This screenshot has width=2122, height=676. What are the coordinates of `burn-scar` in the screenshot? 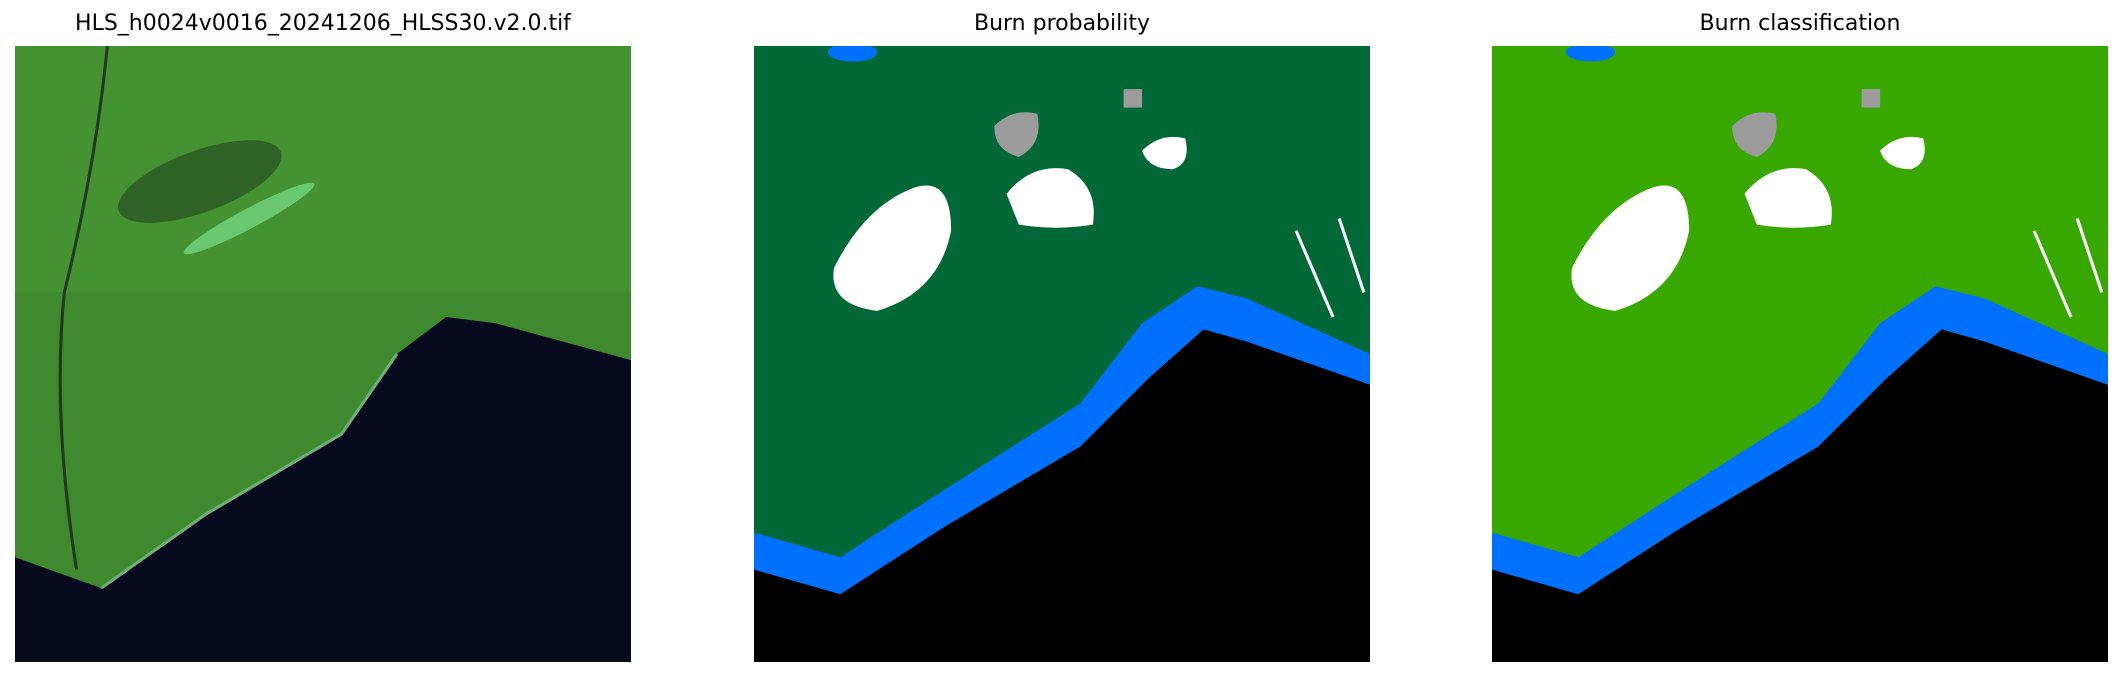 It's located at (249, 218).